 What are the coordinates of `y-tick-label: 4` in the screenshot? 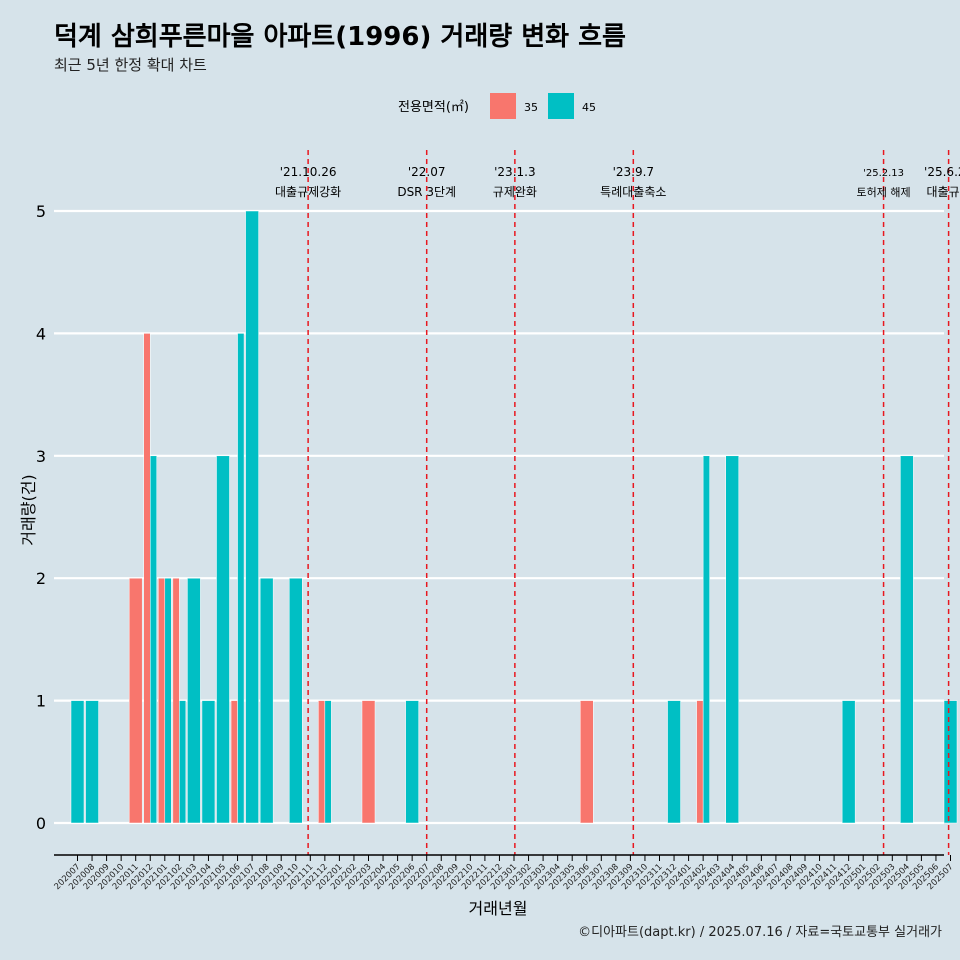 It's located at (41, 333).